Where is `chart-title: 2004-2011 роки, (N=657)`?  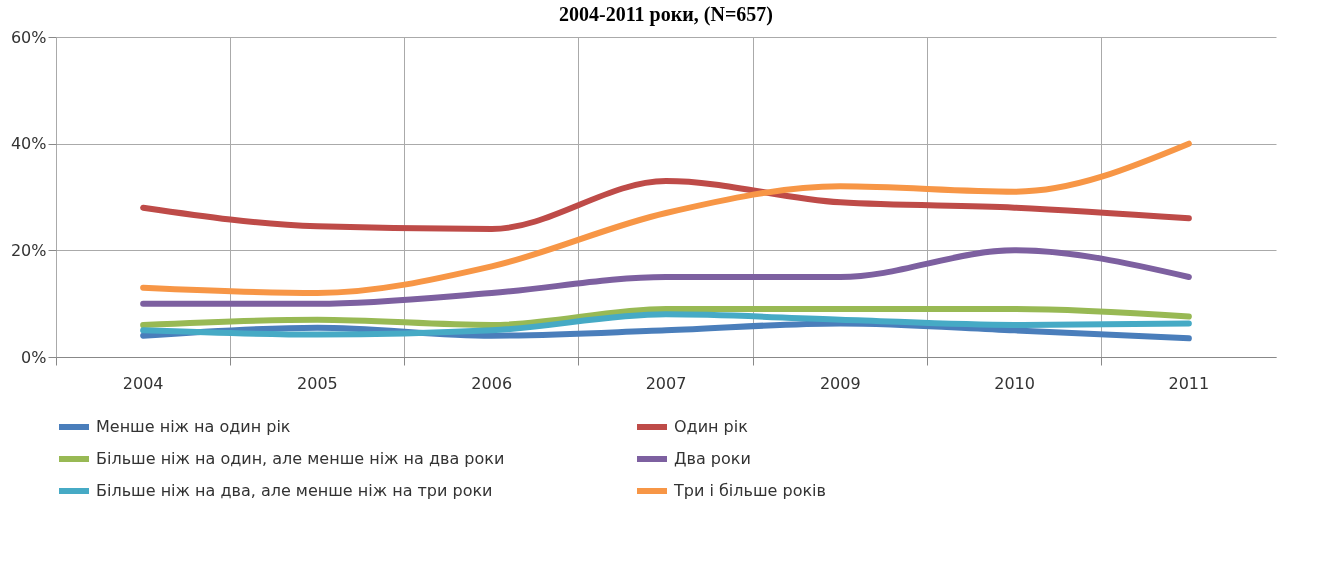
chart-title: 2004-2011 роки, (N=657) is located at coordinates (666, 14).